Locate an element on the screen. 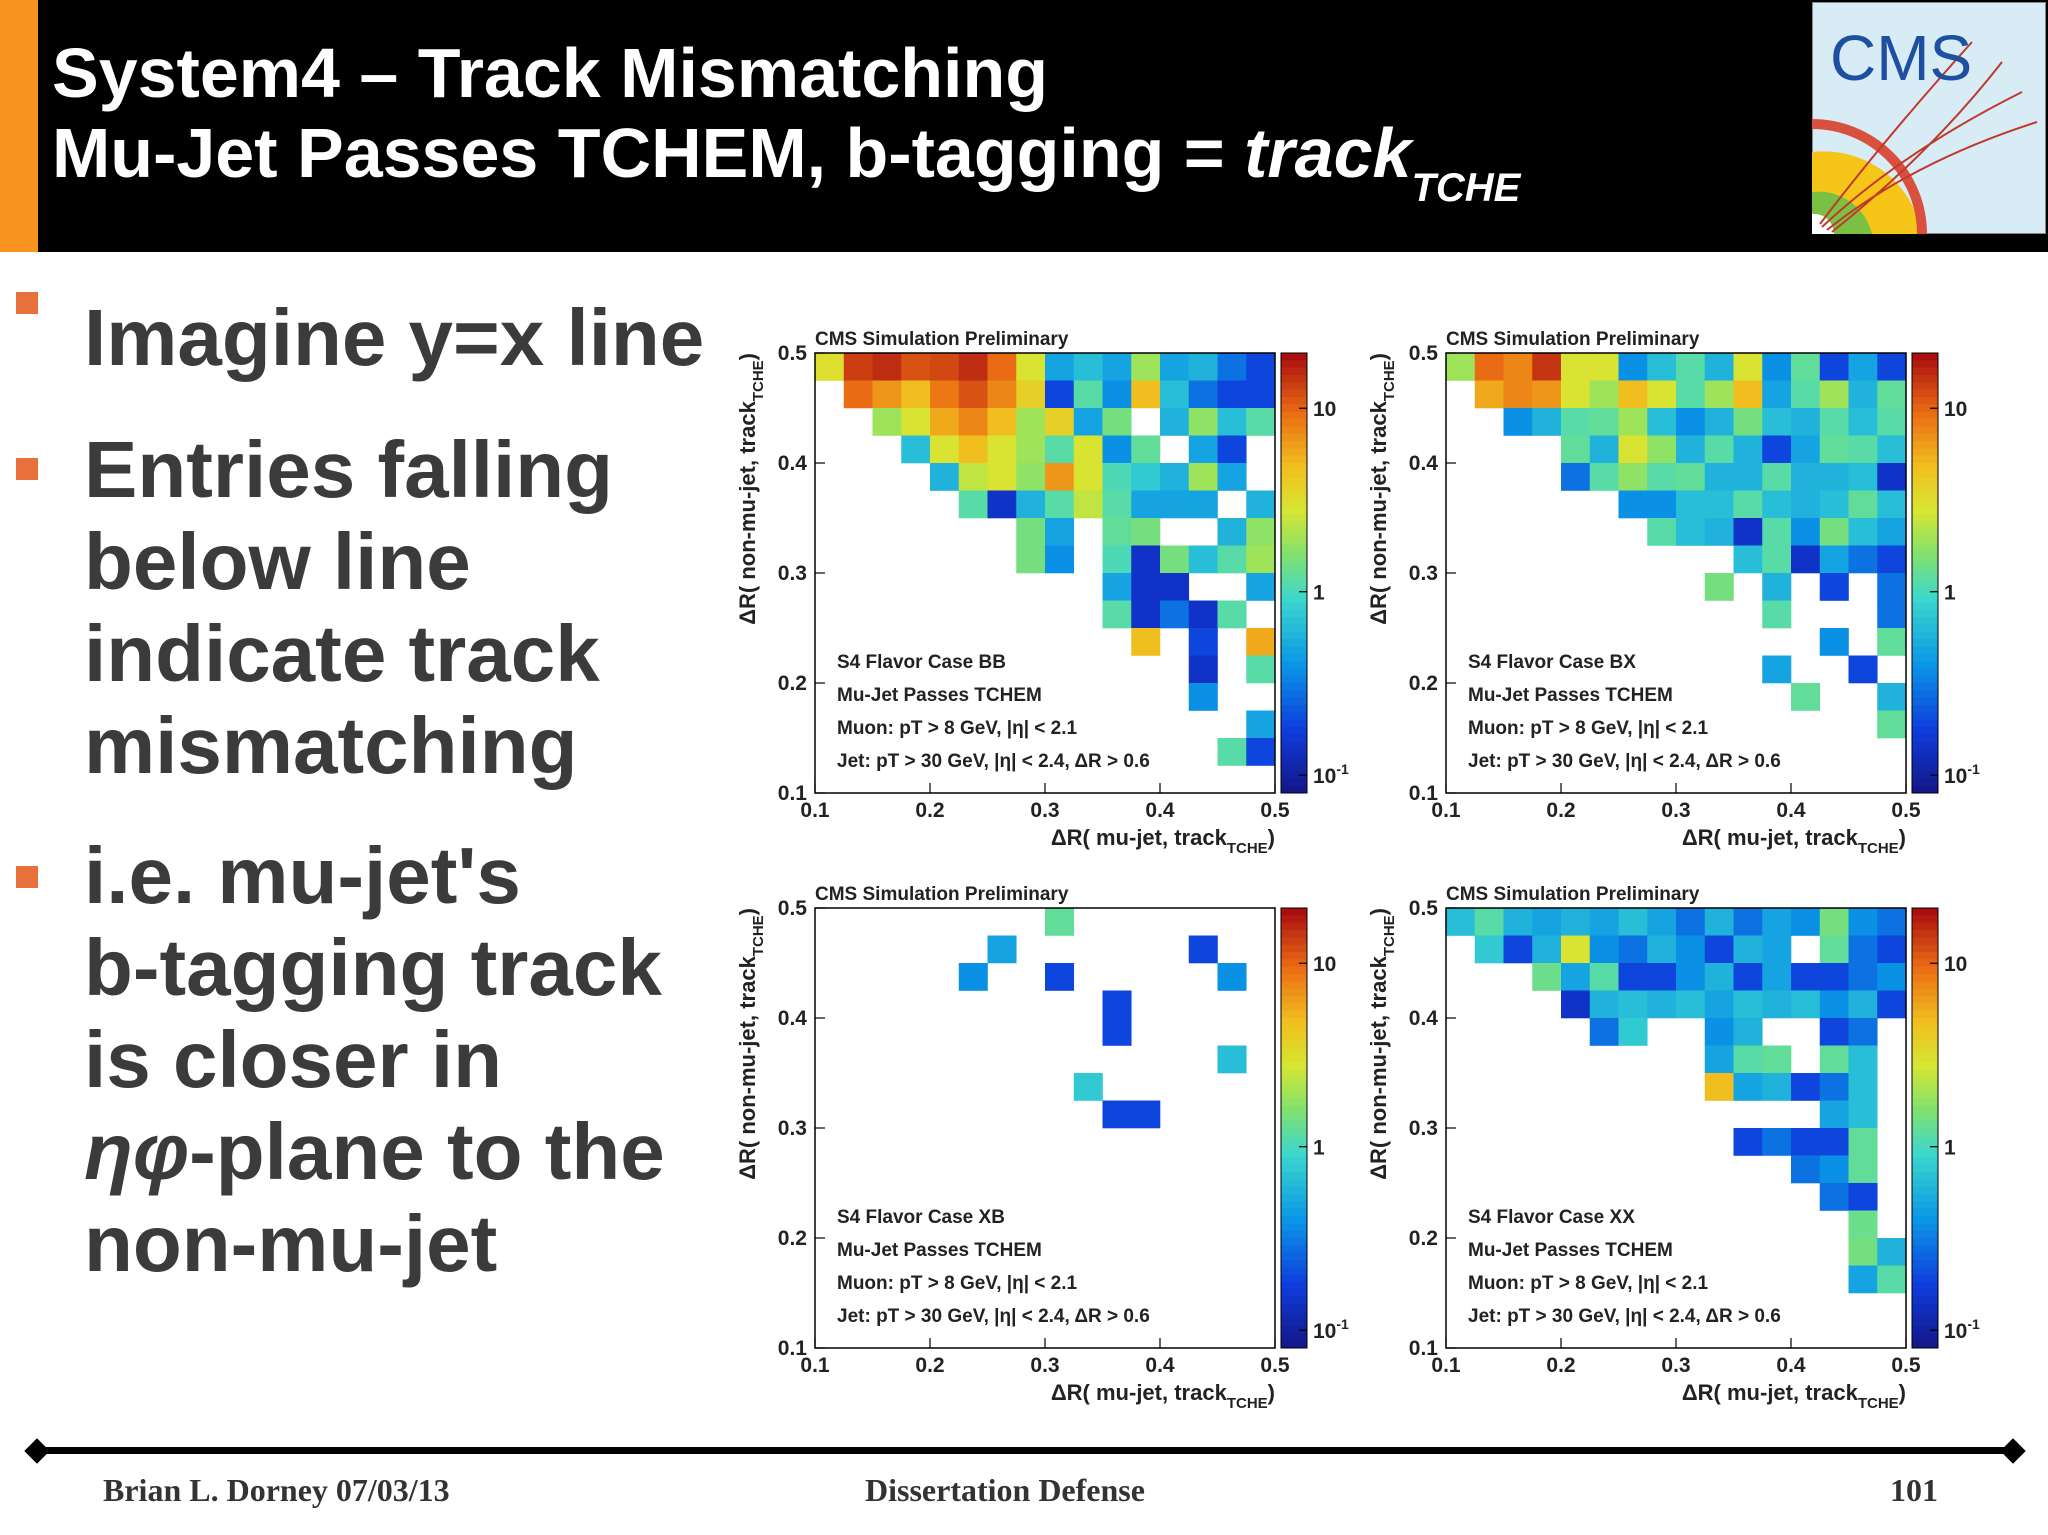  x-tick-label: 0.1 is located at coordinates (1446, 1365).